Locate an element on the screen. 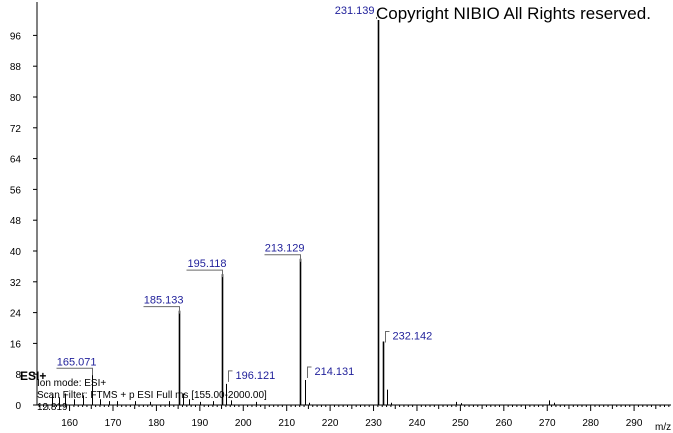  x-tick-label: 160 is located at coordinates (69, 423).